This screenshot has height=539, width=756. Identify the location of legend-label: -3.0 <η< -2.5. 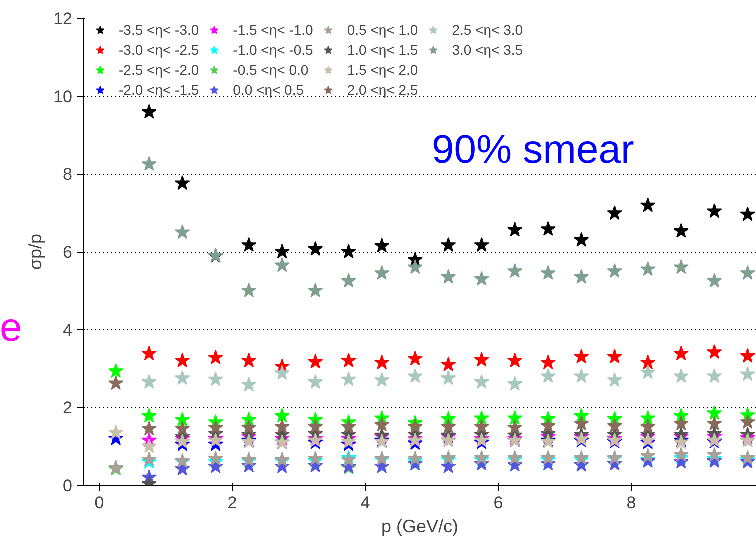
(159, 50).